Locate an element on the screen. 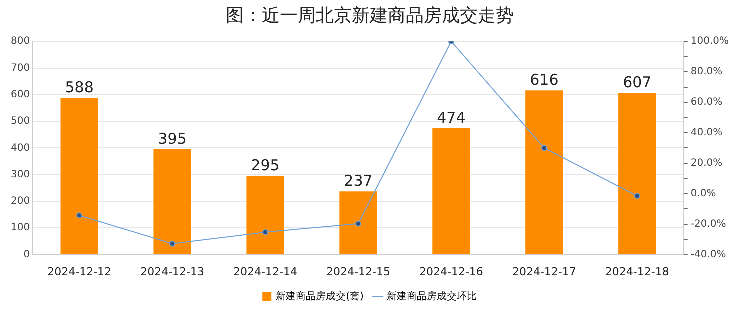 Image resolution: width=740 pixels, height=312 pixels. data-label: 607 is located at coordinates (637, 82).